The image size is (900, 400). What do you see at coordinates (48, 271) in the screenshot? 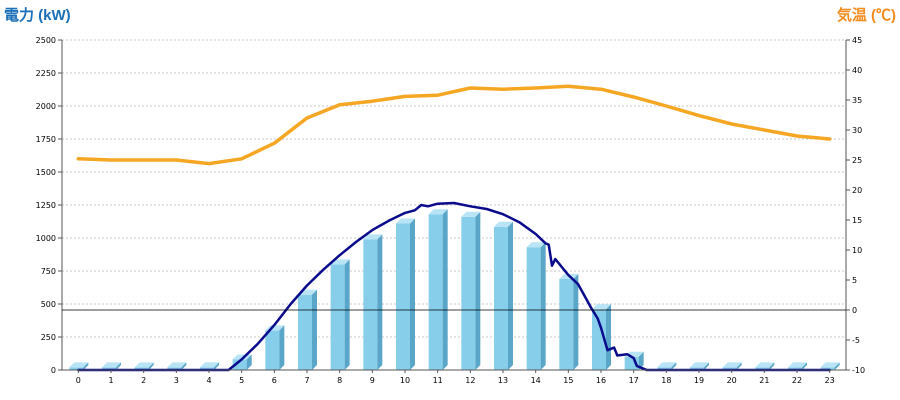
I see `left-tick-label: 750` at bounding box center [48, 271].